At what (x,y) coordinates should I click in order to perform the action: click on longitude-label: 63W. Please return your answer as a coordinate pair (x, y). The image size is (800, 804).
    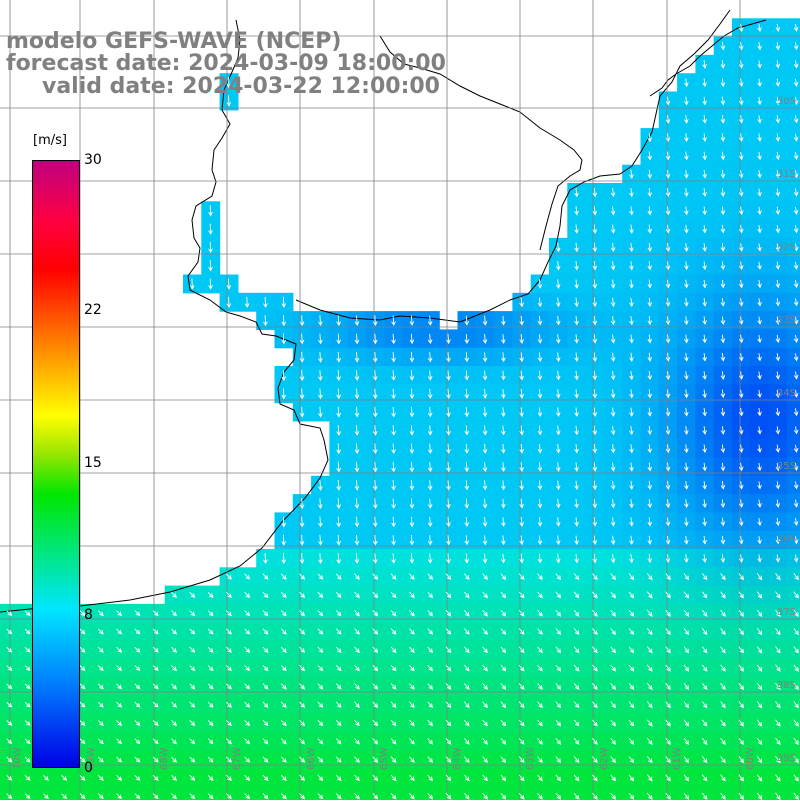
    Looking at the image, I should click on (530, 758).